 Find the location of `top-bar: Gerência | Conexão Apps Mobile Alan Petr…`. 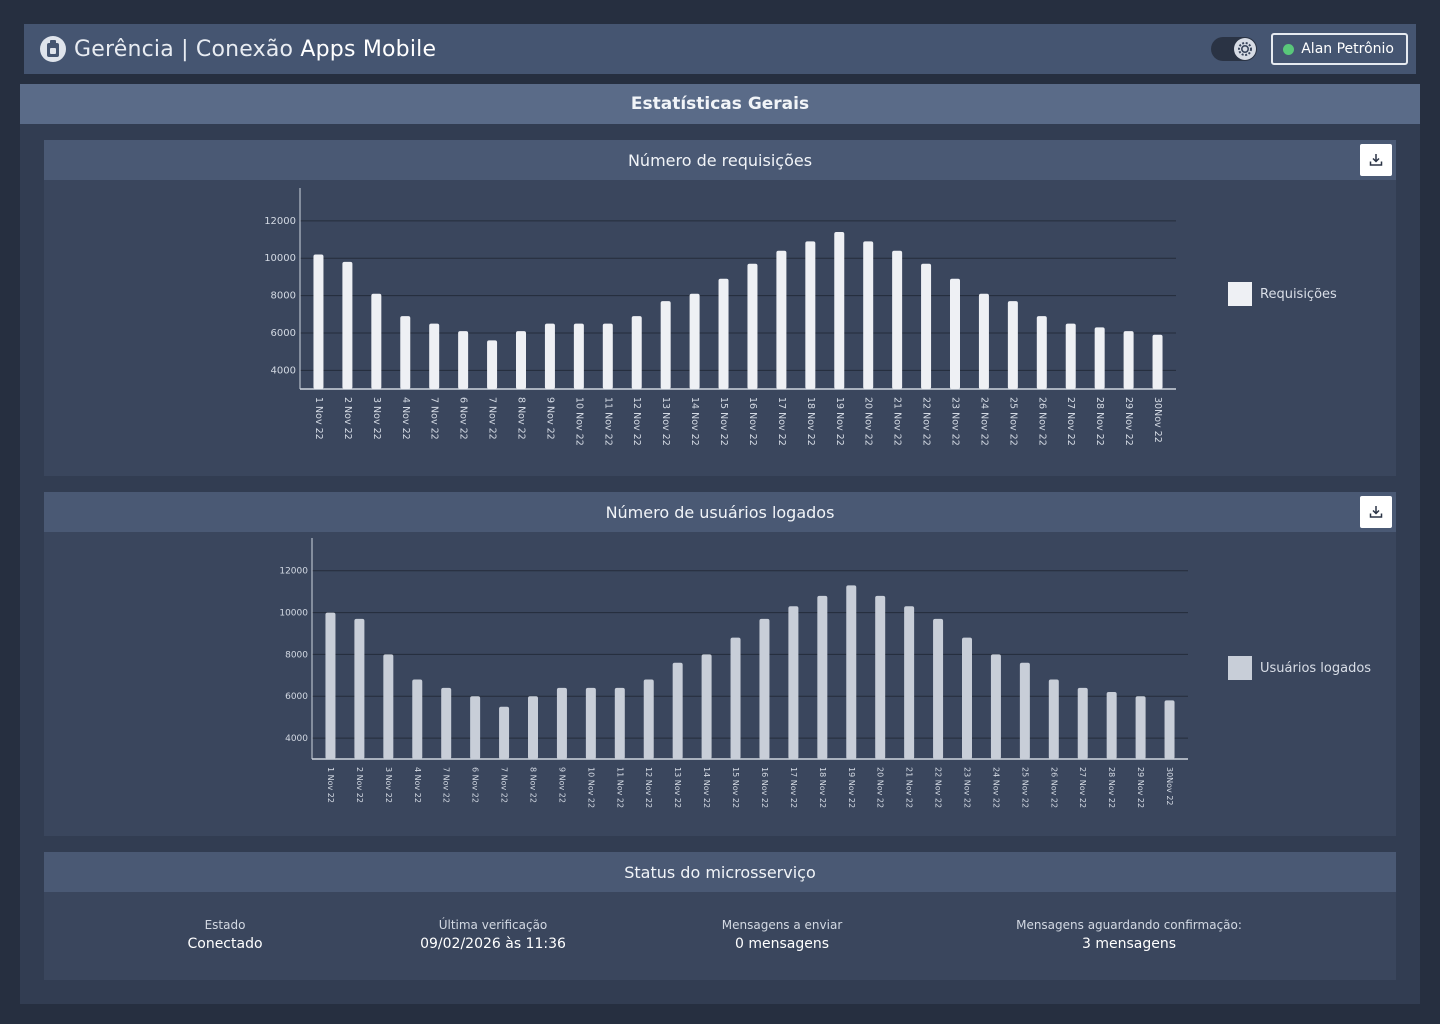

top-bar: Gerência | Conexão Apps Mobile Alan Petr… is located at coordinates (720, 49).